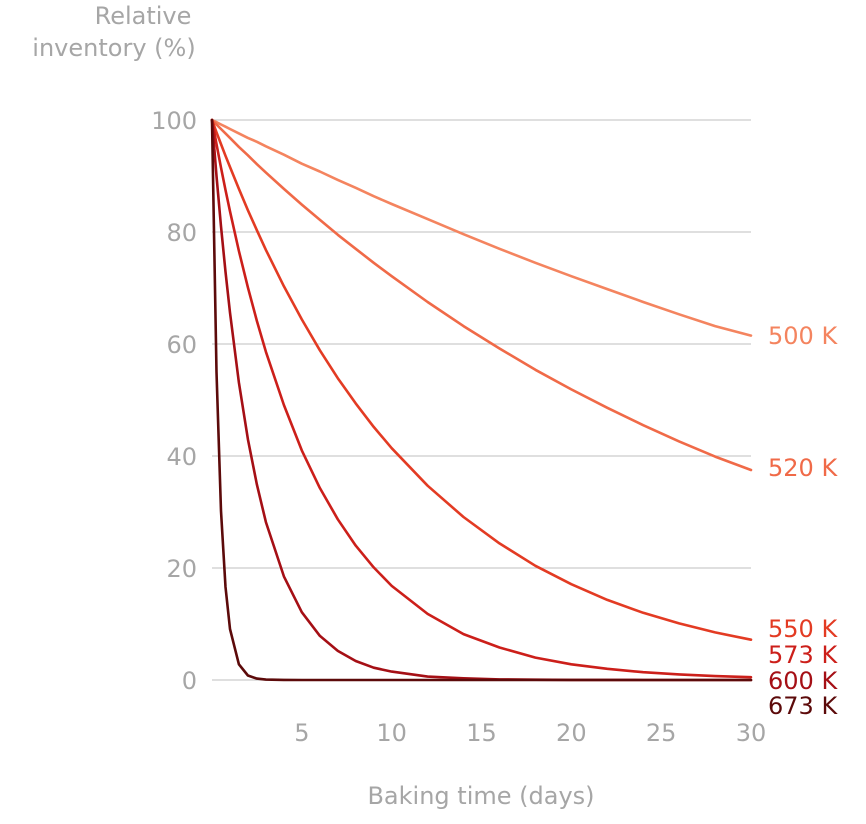 This screenshot has width=866, height=824. I want to click on y-axis-title-line-2: inventory (%), so click(113, 48).